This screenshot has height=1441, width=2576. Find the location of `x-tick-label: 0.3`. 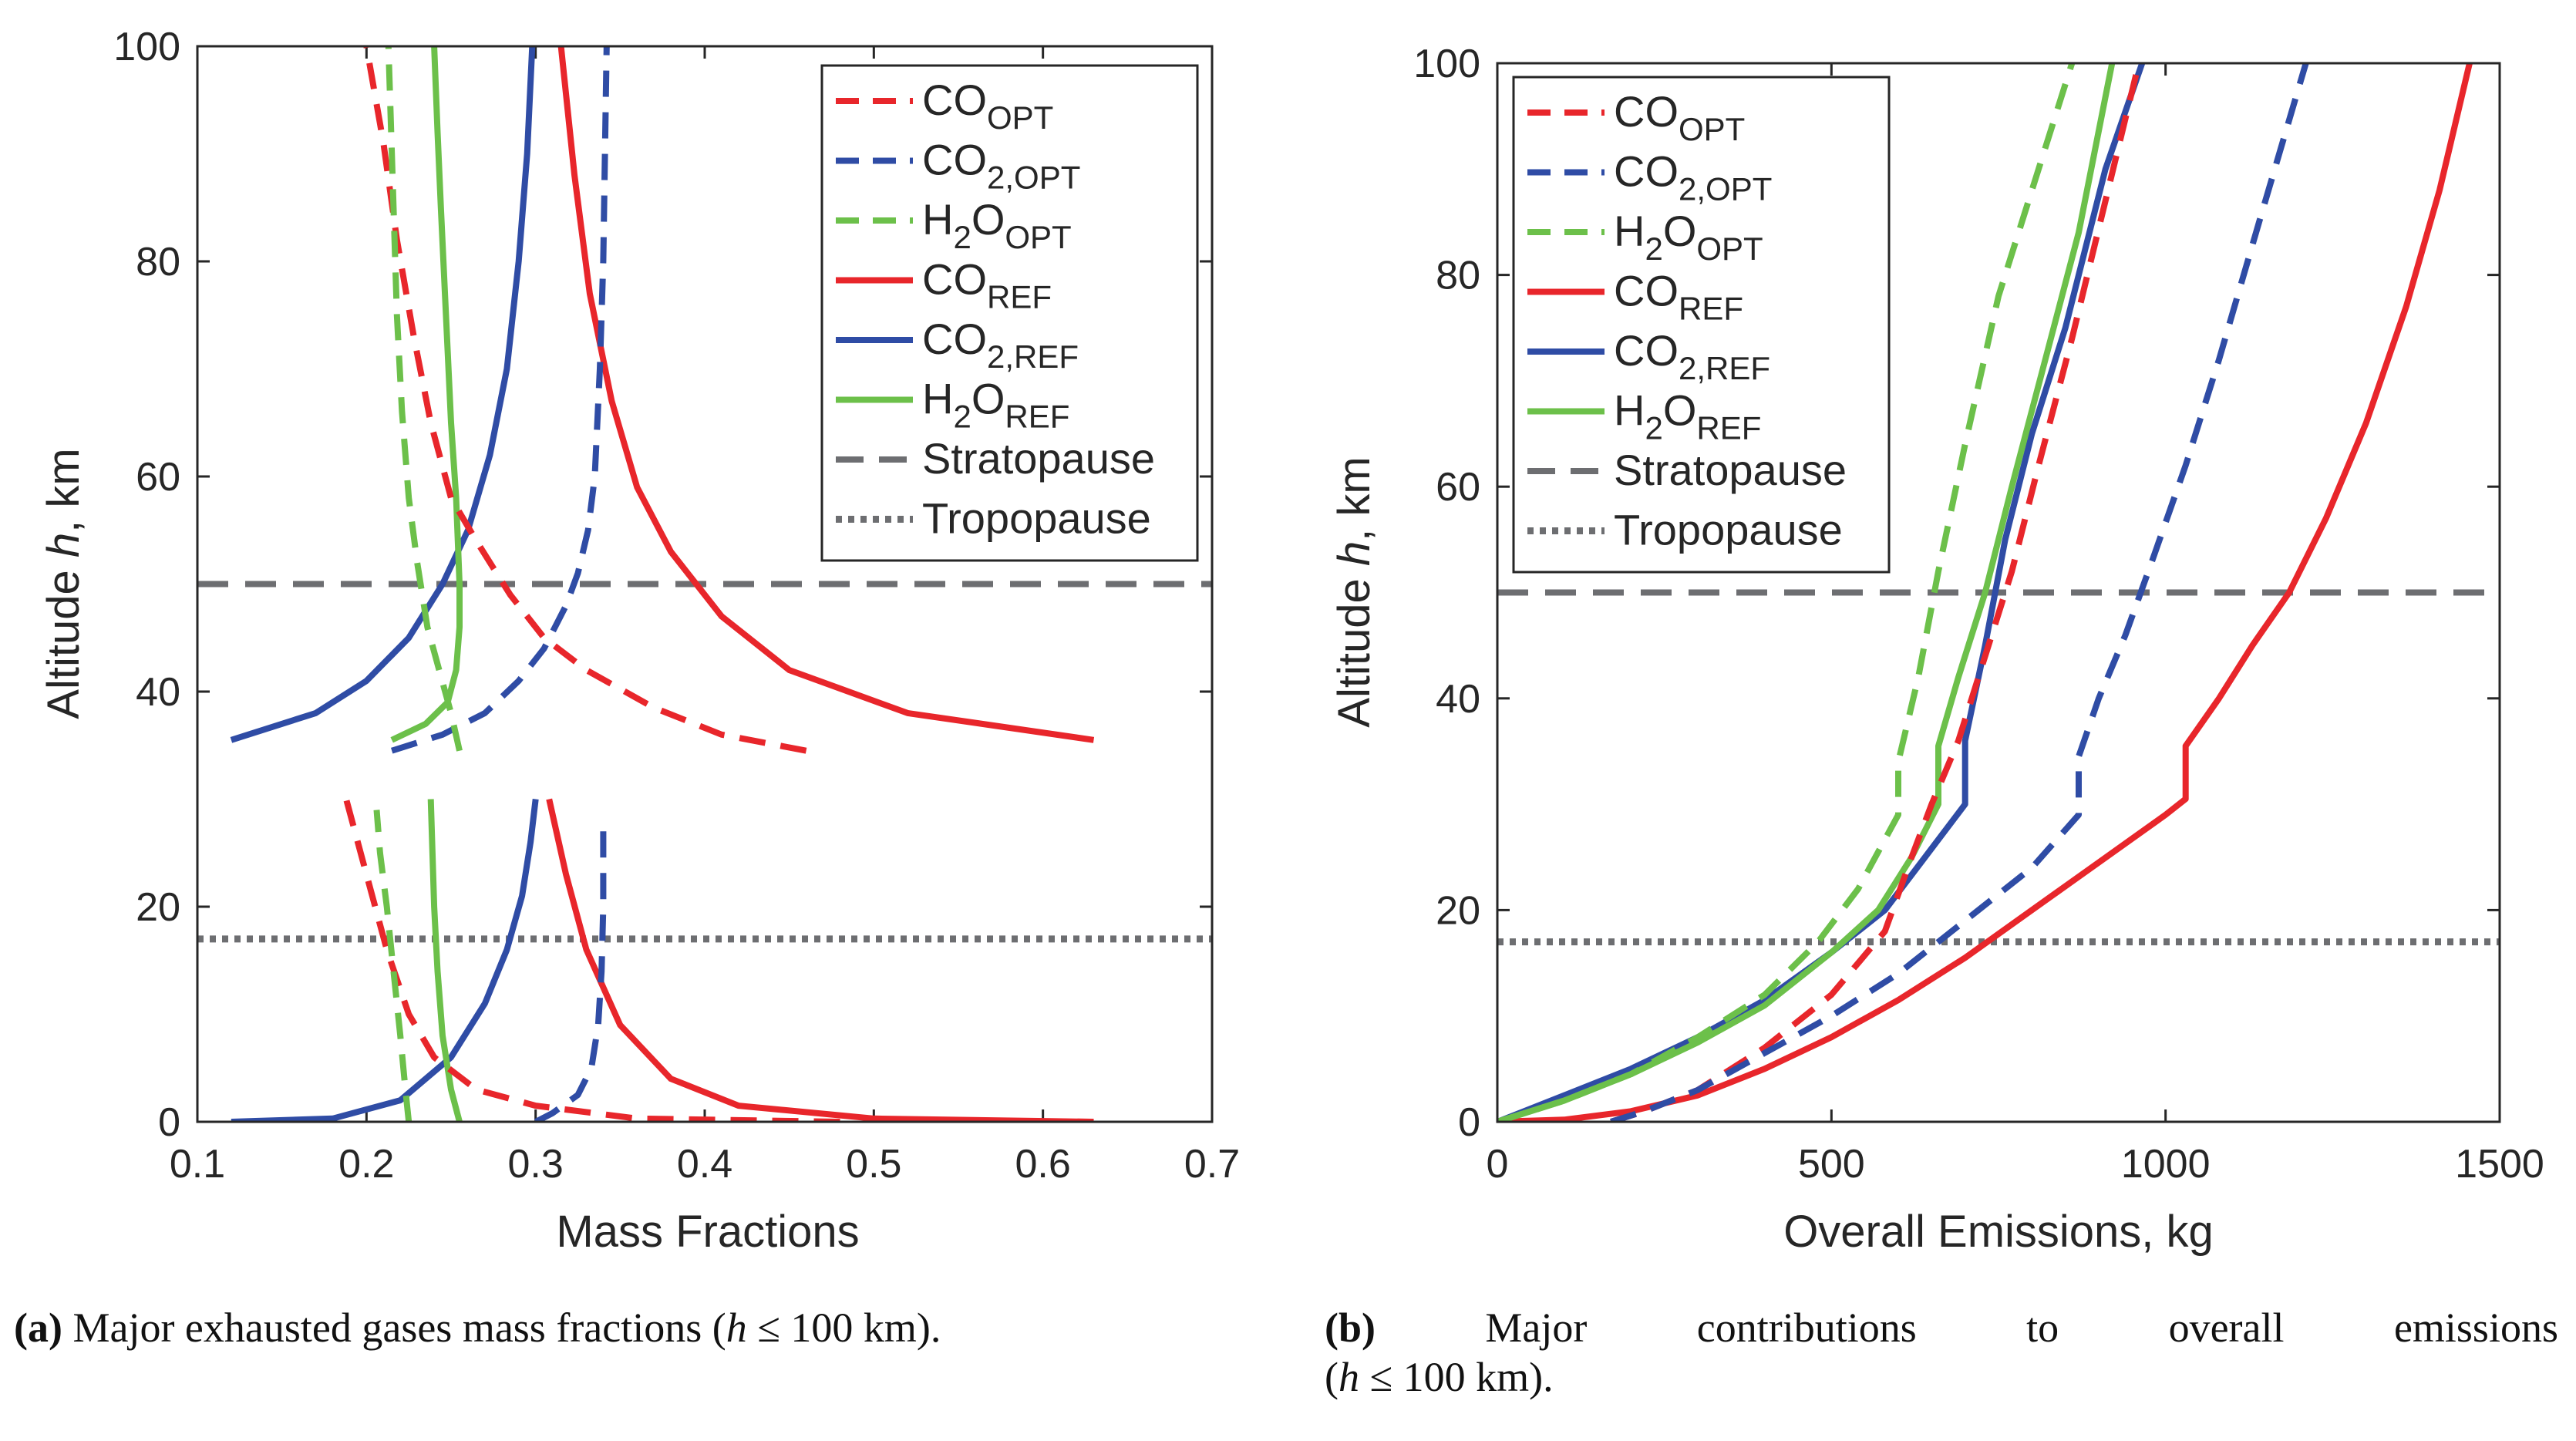

x-tick-label: 0.3 is located at coordinates (536, 1164).